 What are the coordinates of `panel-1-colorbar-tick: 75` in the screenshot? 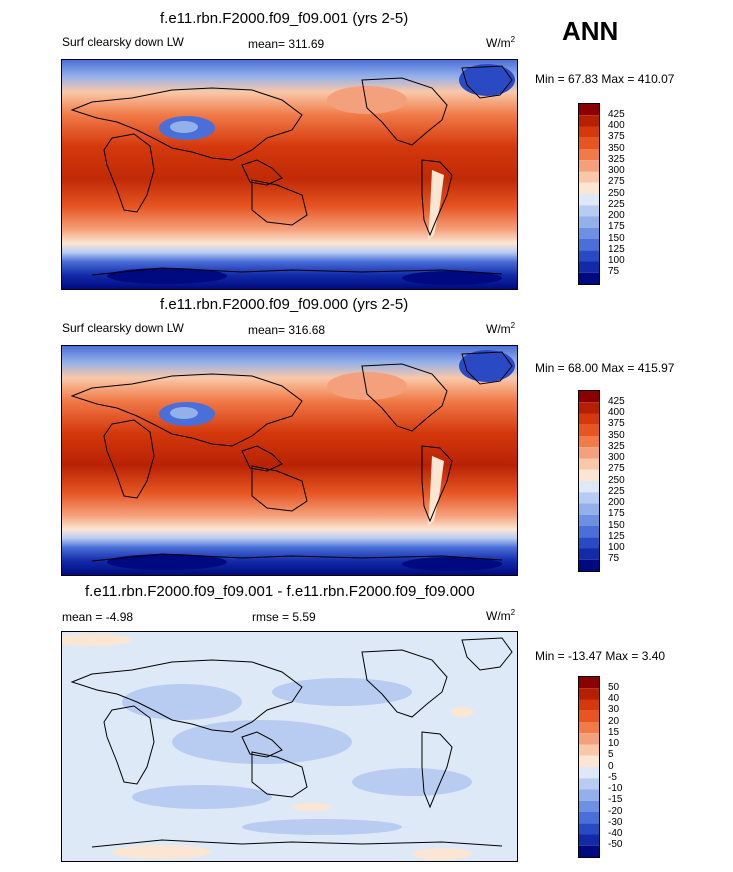 It's located at (614, 271).